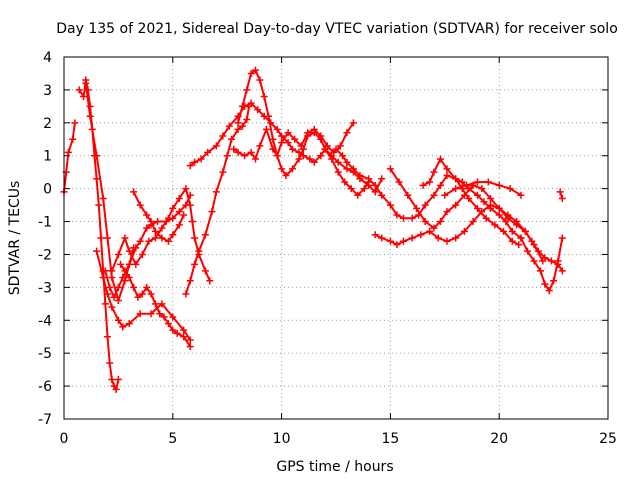 Image resolution: width=640 pixels, height=484 pixels. I want to click on y-tick-label: -6, so click(45, 387).